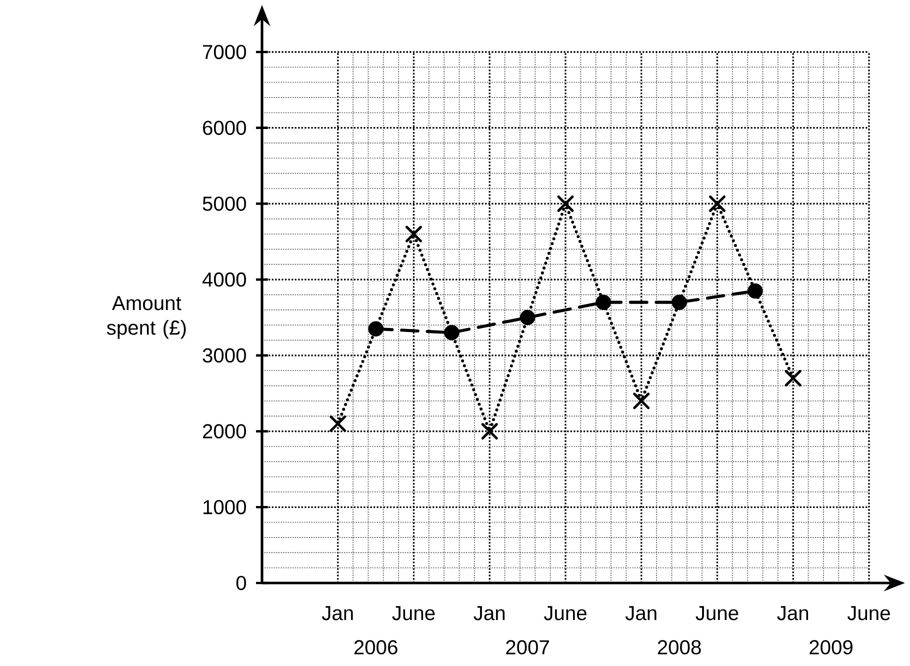  What do you see at coordinates (224, 431) in the screenshot?
I see `y-tick-label: 2000` at bounding box center [224, 431].